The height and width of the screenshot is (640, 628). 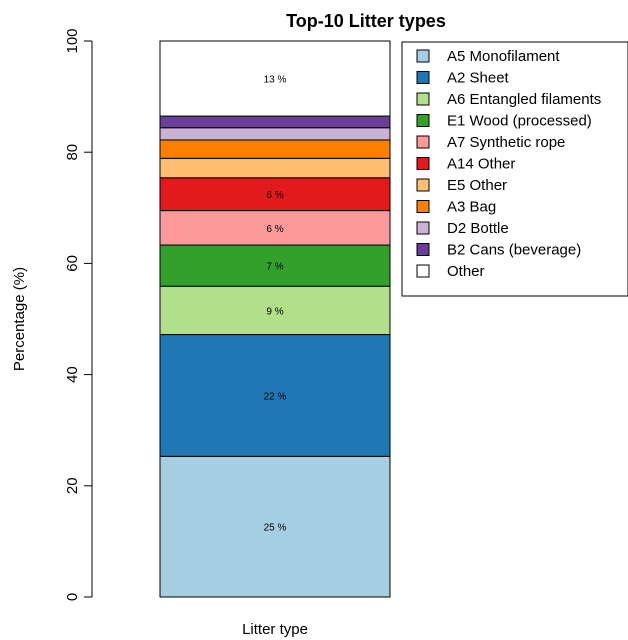 What do you see at coordinates (478, 78) in the screenshot?
I see `legend-entry: A2 Sheet` at bounding box center [478, 78].